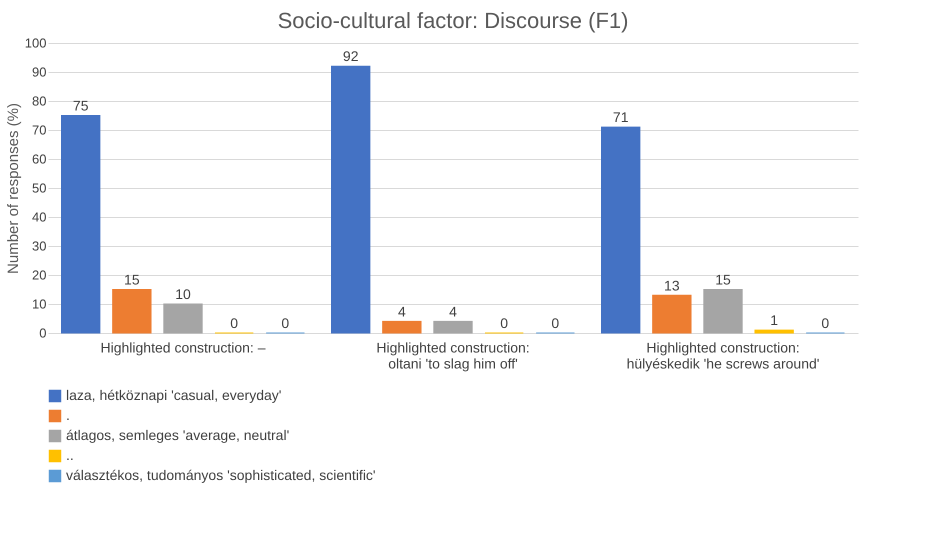 The height and width of the screenshot is (540, 933). Describe the element at coordinates (42, 333) in the screenshot. I see `y-tick-label: 0` at that location.